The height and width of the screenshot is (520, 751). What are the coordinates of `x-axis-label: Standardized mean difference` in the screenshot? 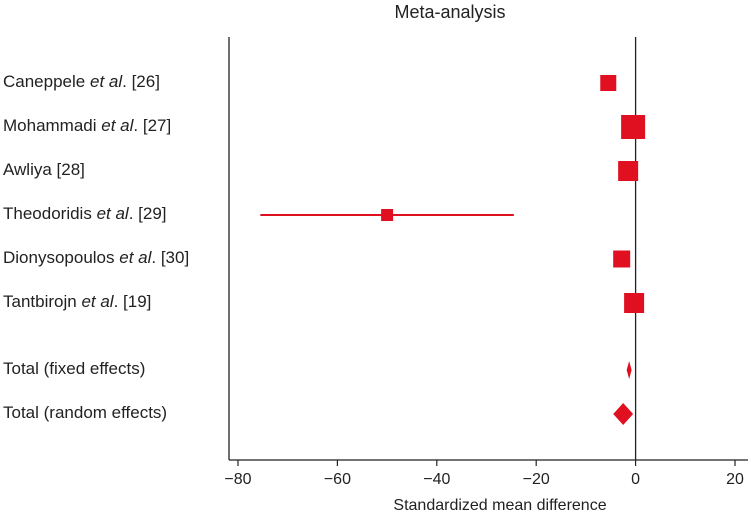 It's located at (500, 505).